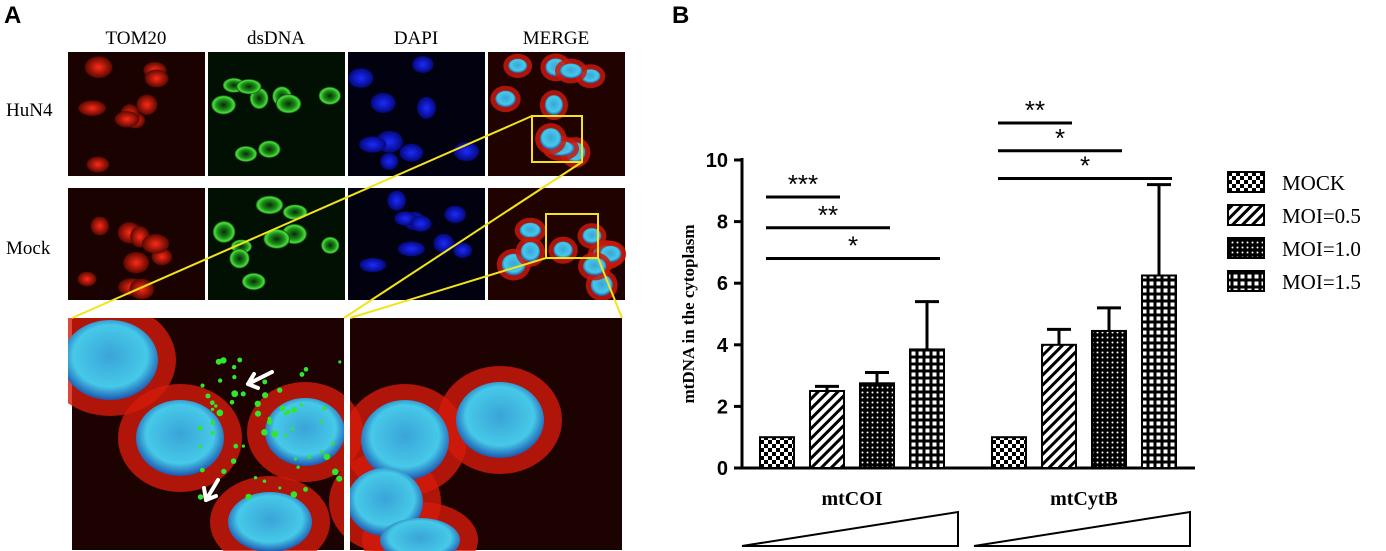  Describe the element at coordinates (688, 314) in the screenshot. I see `y-axis-label: mtDNA in the cytoplasm` at that location.